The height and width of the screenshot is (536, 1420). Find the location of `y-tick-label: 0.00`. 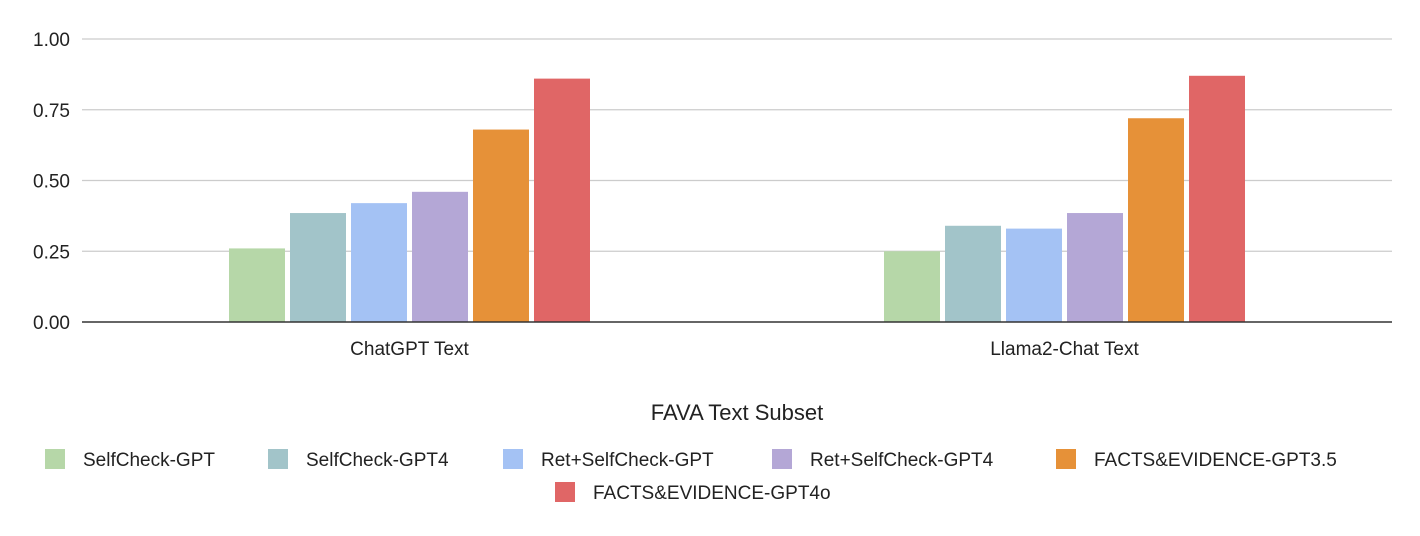

y-tick-label: 0.00 is located at coordinates (51, 323).